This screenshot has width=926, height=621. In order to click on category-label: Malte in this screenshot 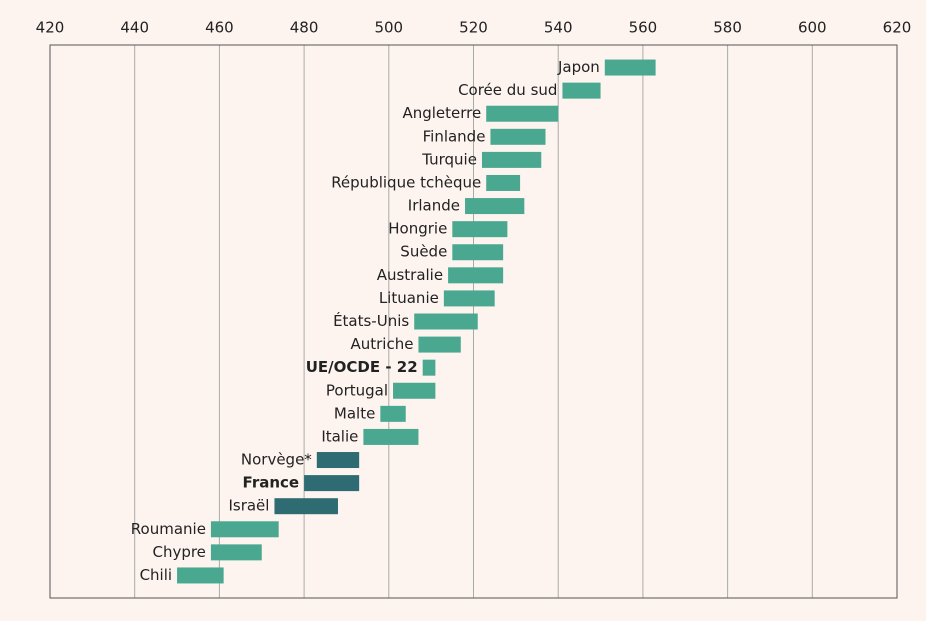, I will do `click(354, 413)`.